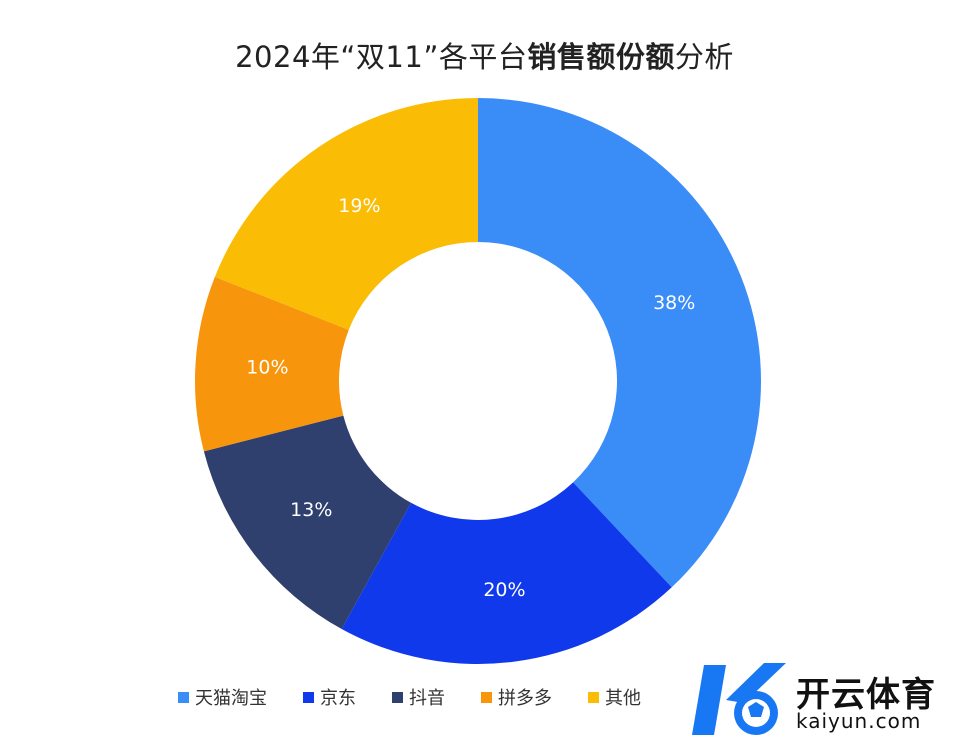 The height and width of the screenshot is (756, 969). I want to click on legend-label-4: 其他, so click(623, 698).